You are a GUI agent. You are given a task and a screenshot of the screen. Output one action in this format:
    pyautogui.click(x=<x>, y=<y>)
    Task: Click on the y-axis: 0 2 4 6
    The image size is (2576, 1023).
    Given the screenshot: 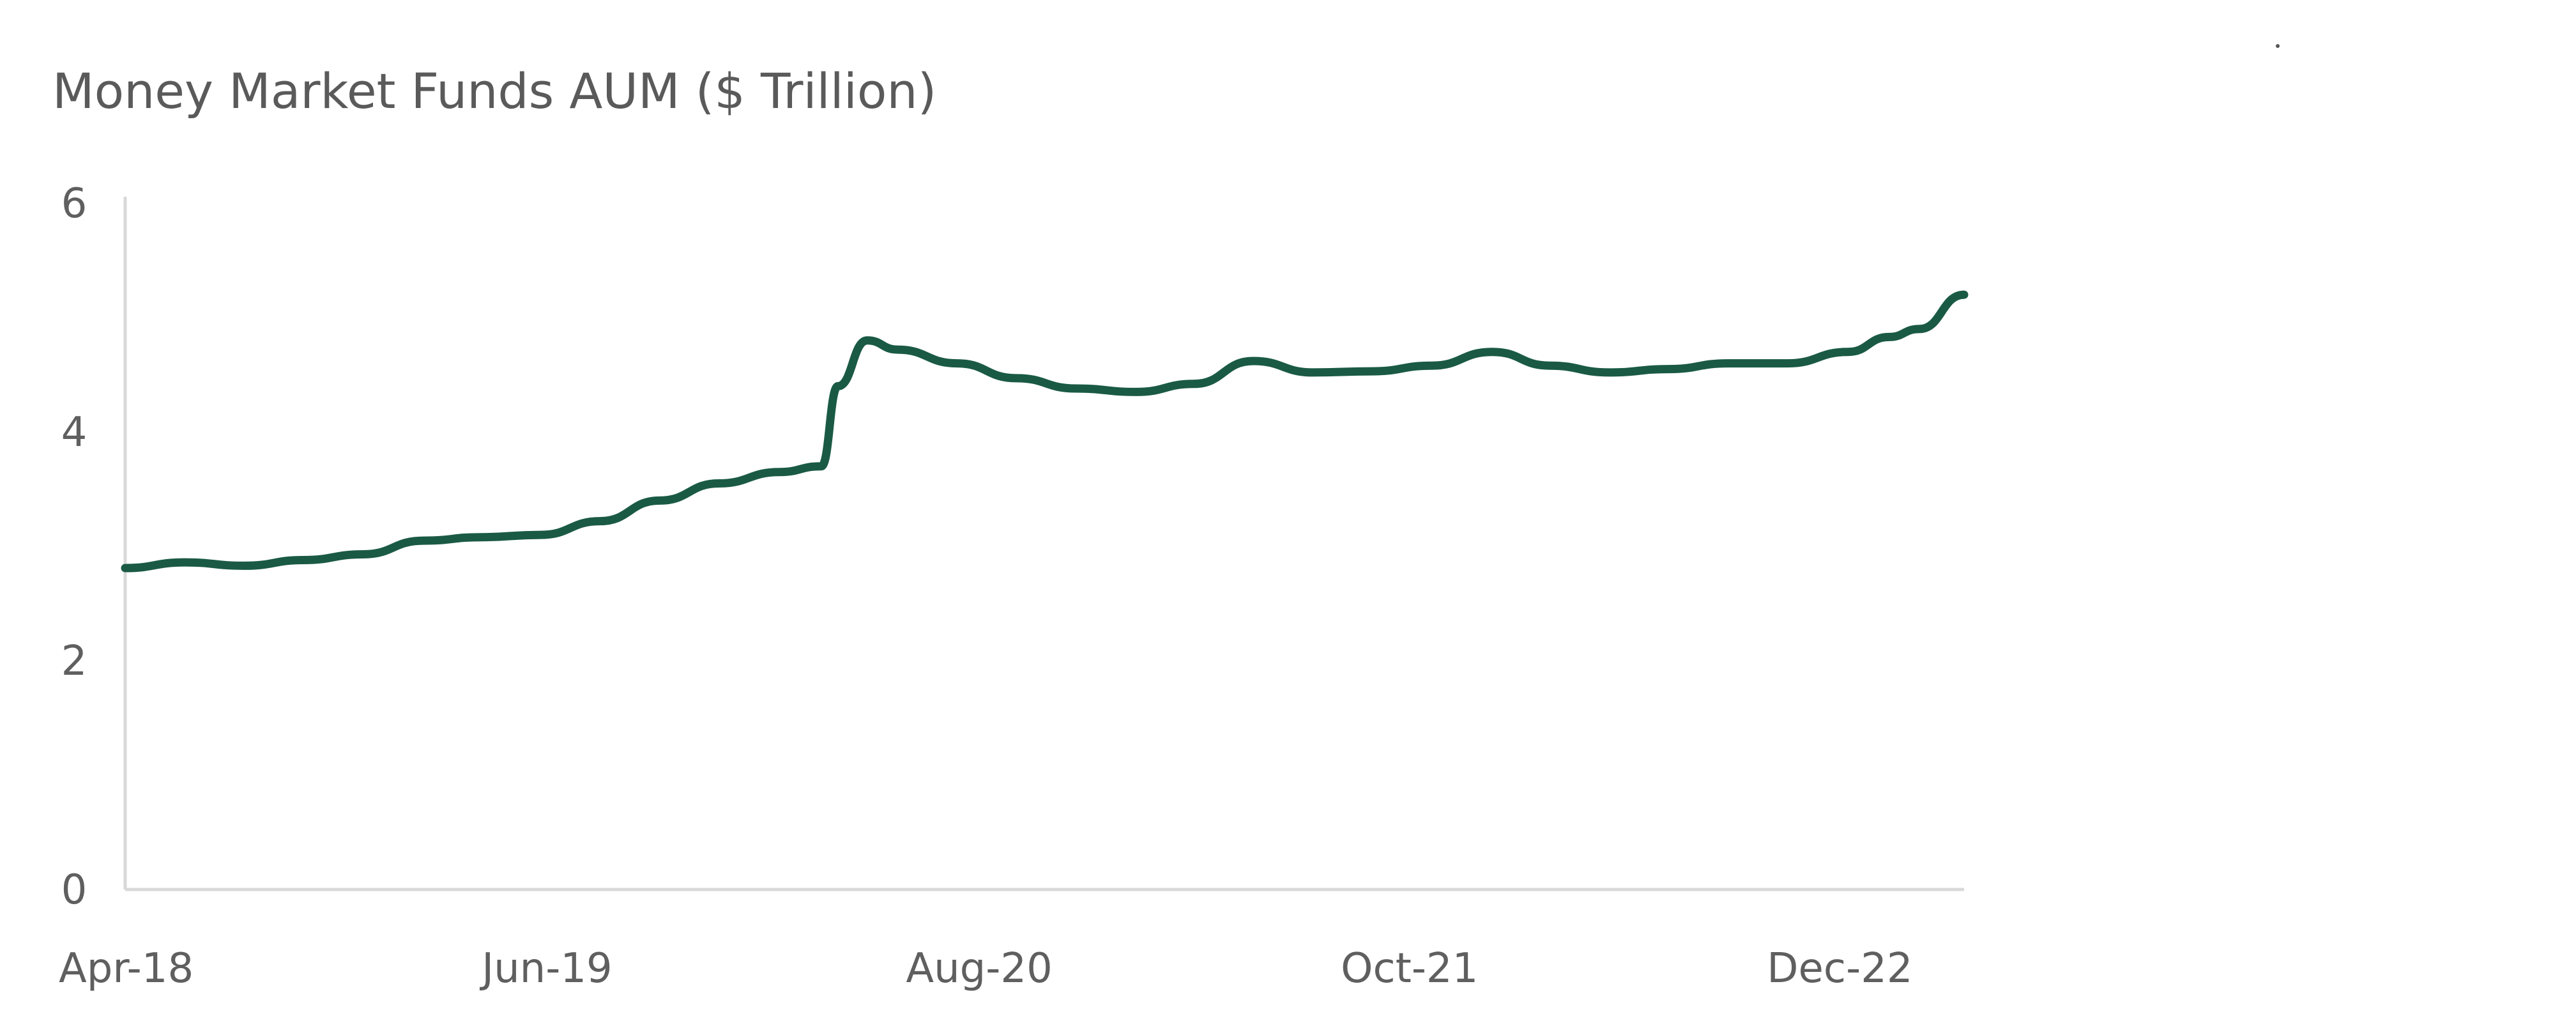 What is the action you would take?
    pyautogui.click(x=94, y=547)
    